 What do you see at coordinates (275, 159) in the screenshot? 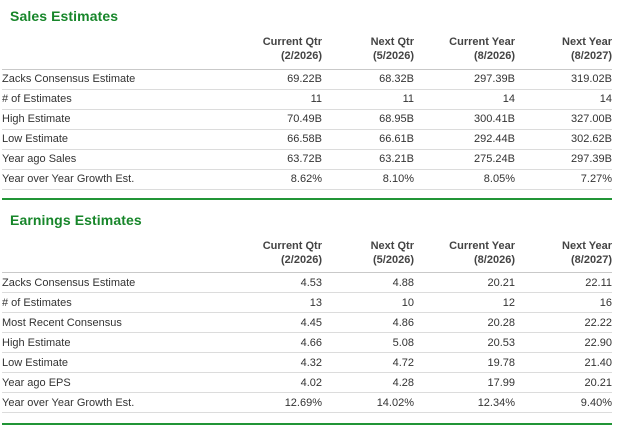
I see `row-value: 63.72B` at bounding box center [275, 159].